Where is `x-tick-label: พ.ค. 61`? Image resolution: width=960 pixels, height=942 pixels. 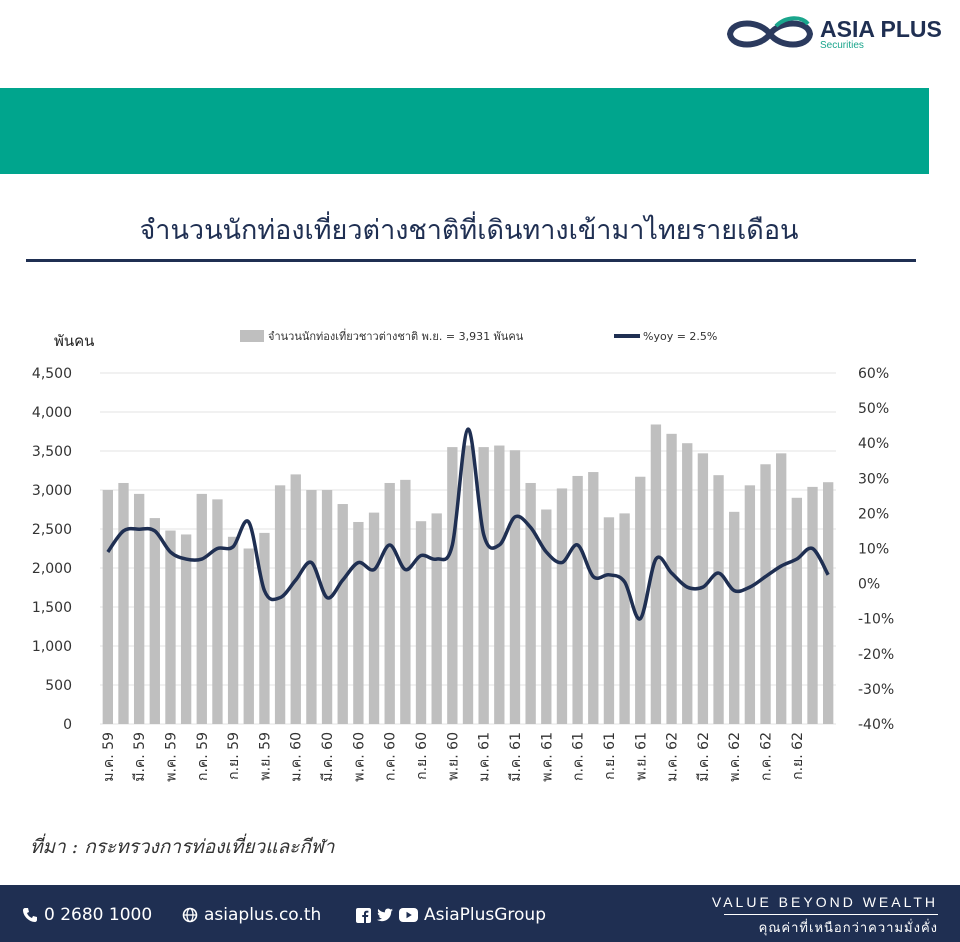
x-tick-label: พ.ค. 61 is located at coordinates (547, 757).